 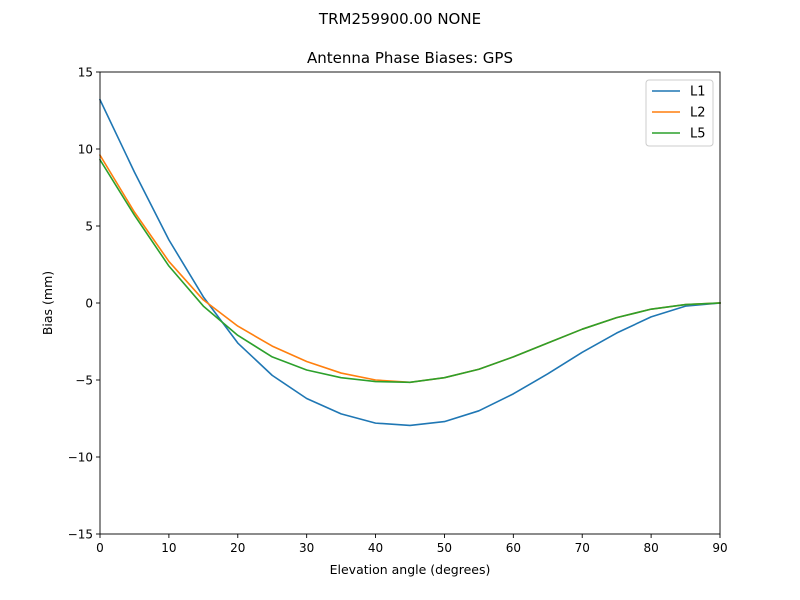 I want to click on x-tick-label: 30, so click(x=306, y=548).